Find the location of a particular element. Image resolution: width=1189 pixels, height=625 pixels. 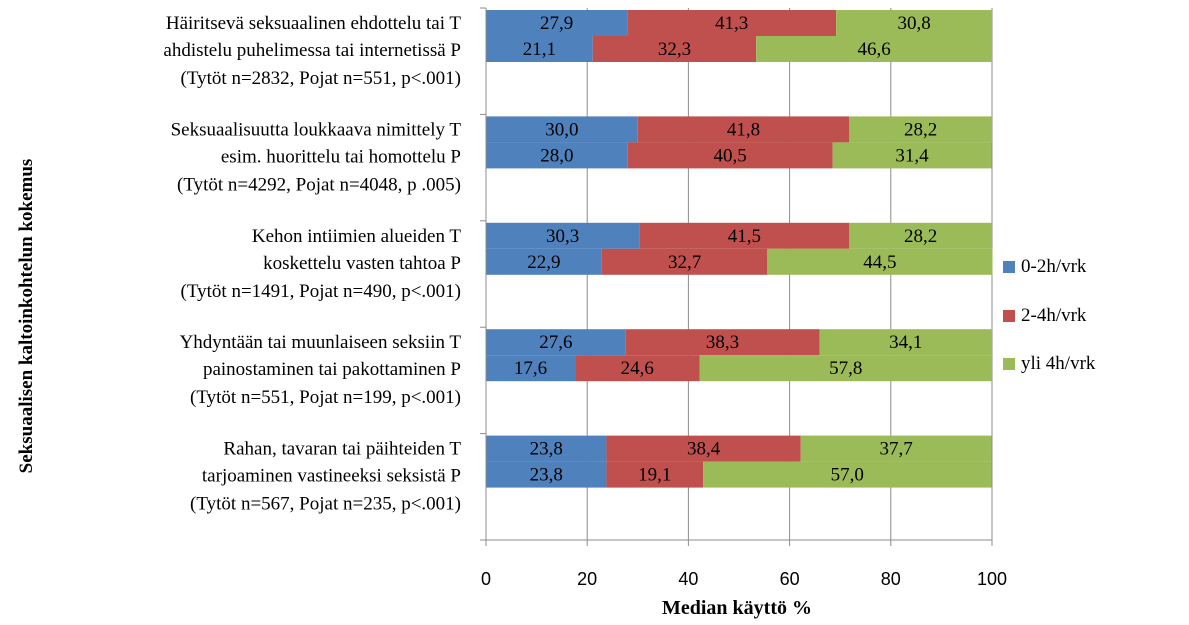

data-label-g2-P-s1: 28,0 is located at coordinates (556, 155).